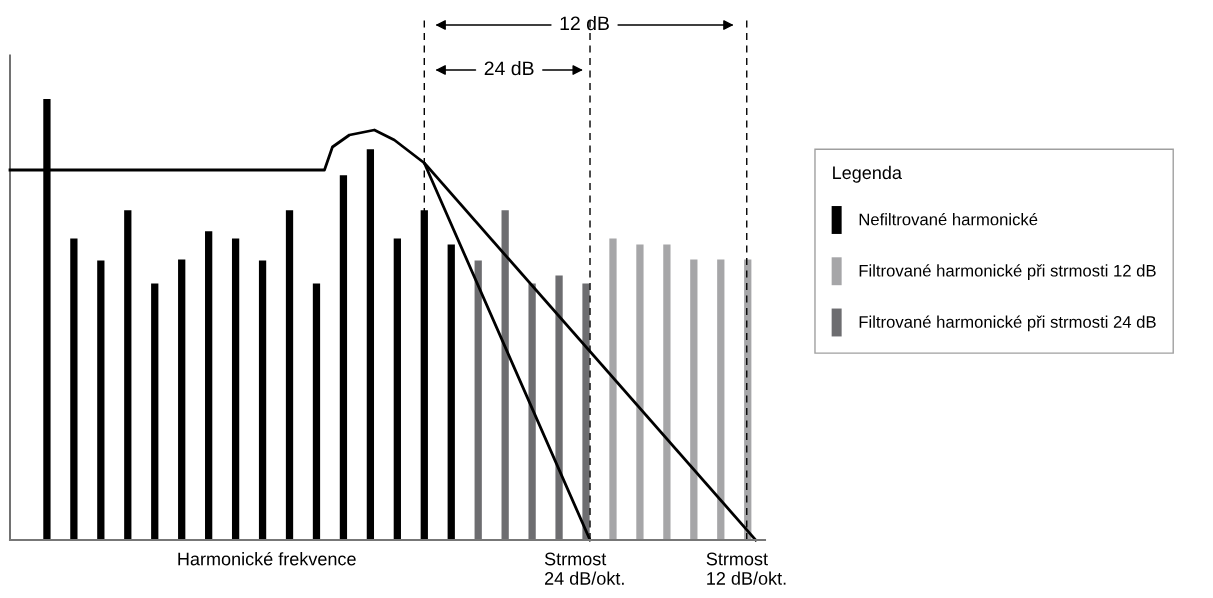 This screenshot has height=598, width=1213. What do you see at coordinates (1007, 272) in the screenshot?
I see `legend-label: Filtrované harmonické při strmosti 12 dB` at bounding box center [1007, 272].